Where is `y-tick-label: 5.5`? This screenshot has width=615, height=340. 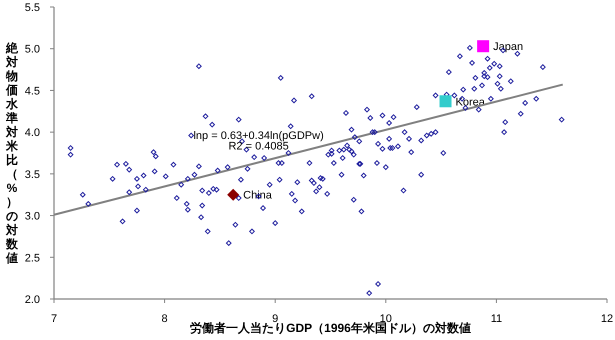
y-tick-label: 5.5 is located at coordinates (32, 8).